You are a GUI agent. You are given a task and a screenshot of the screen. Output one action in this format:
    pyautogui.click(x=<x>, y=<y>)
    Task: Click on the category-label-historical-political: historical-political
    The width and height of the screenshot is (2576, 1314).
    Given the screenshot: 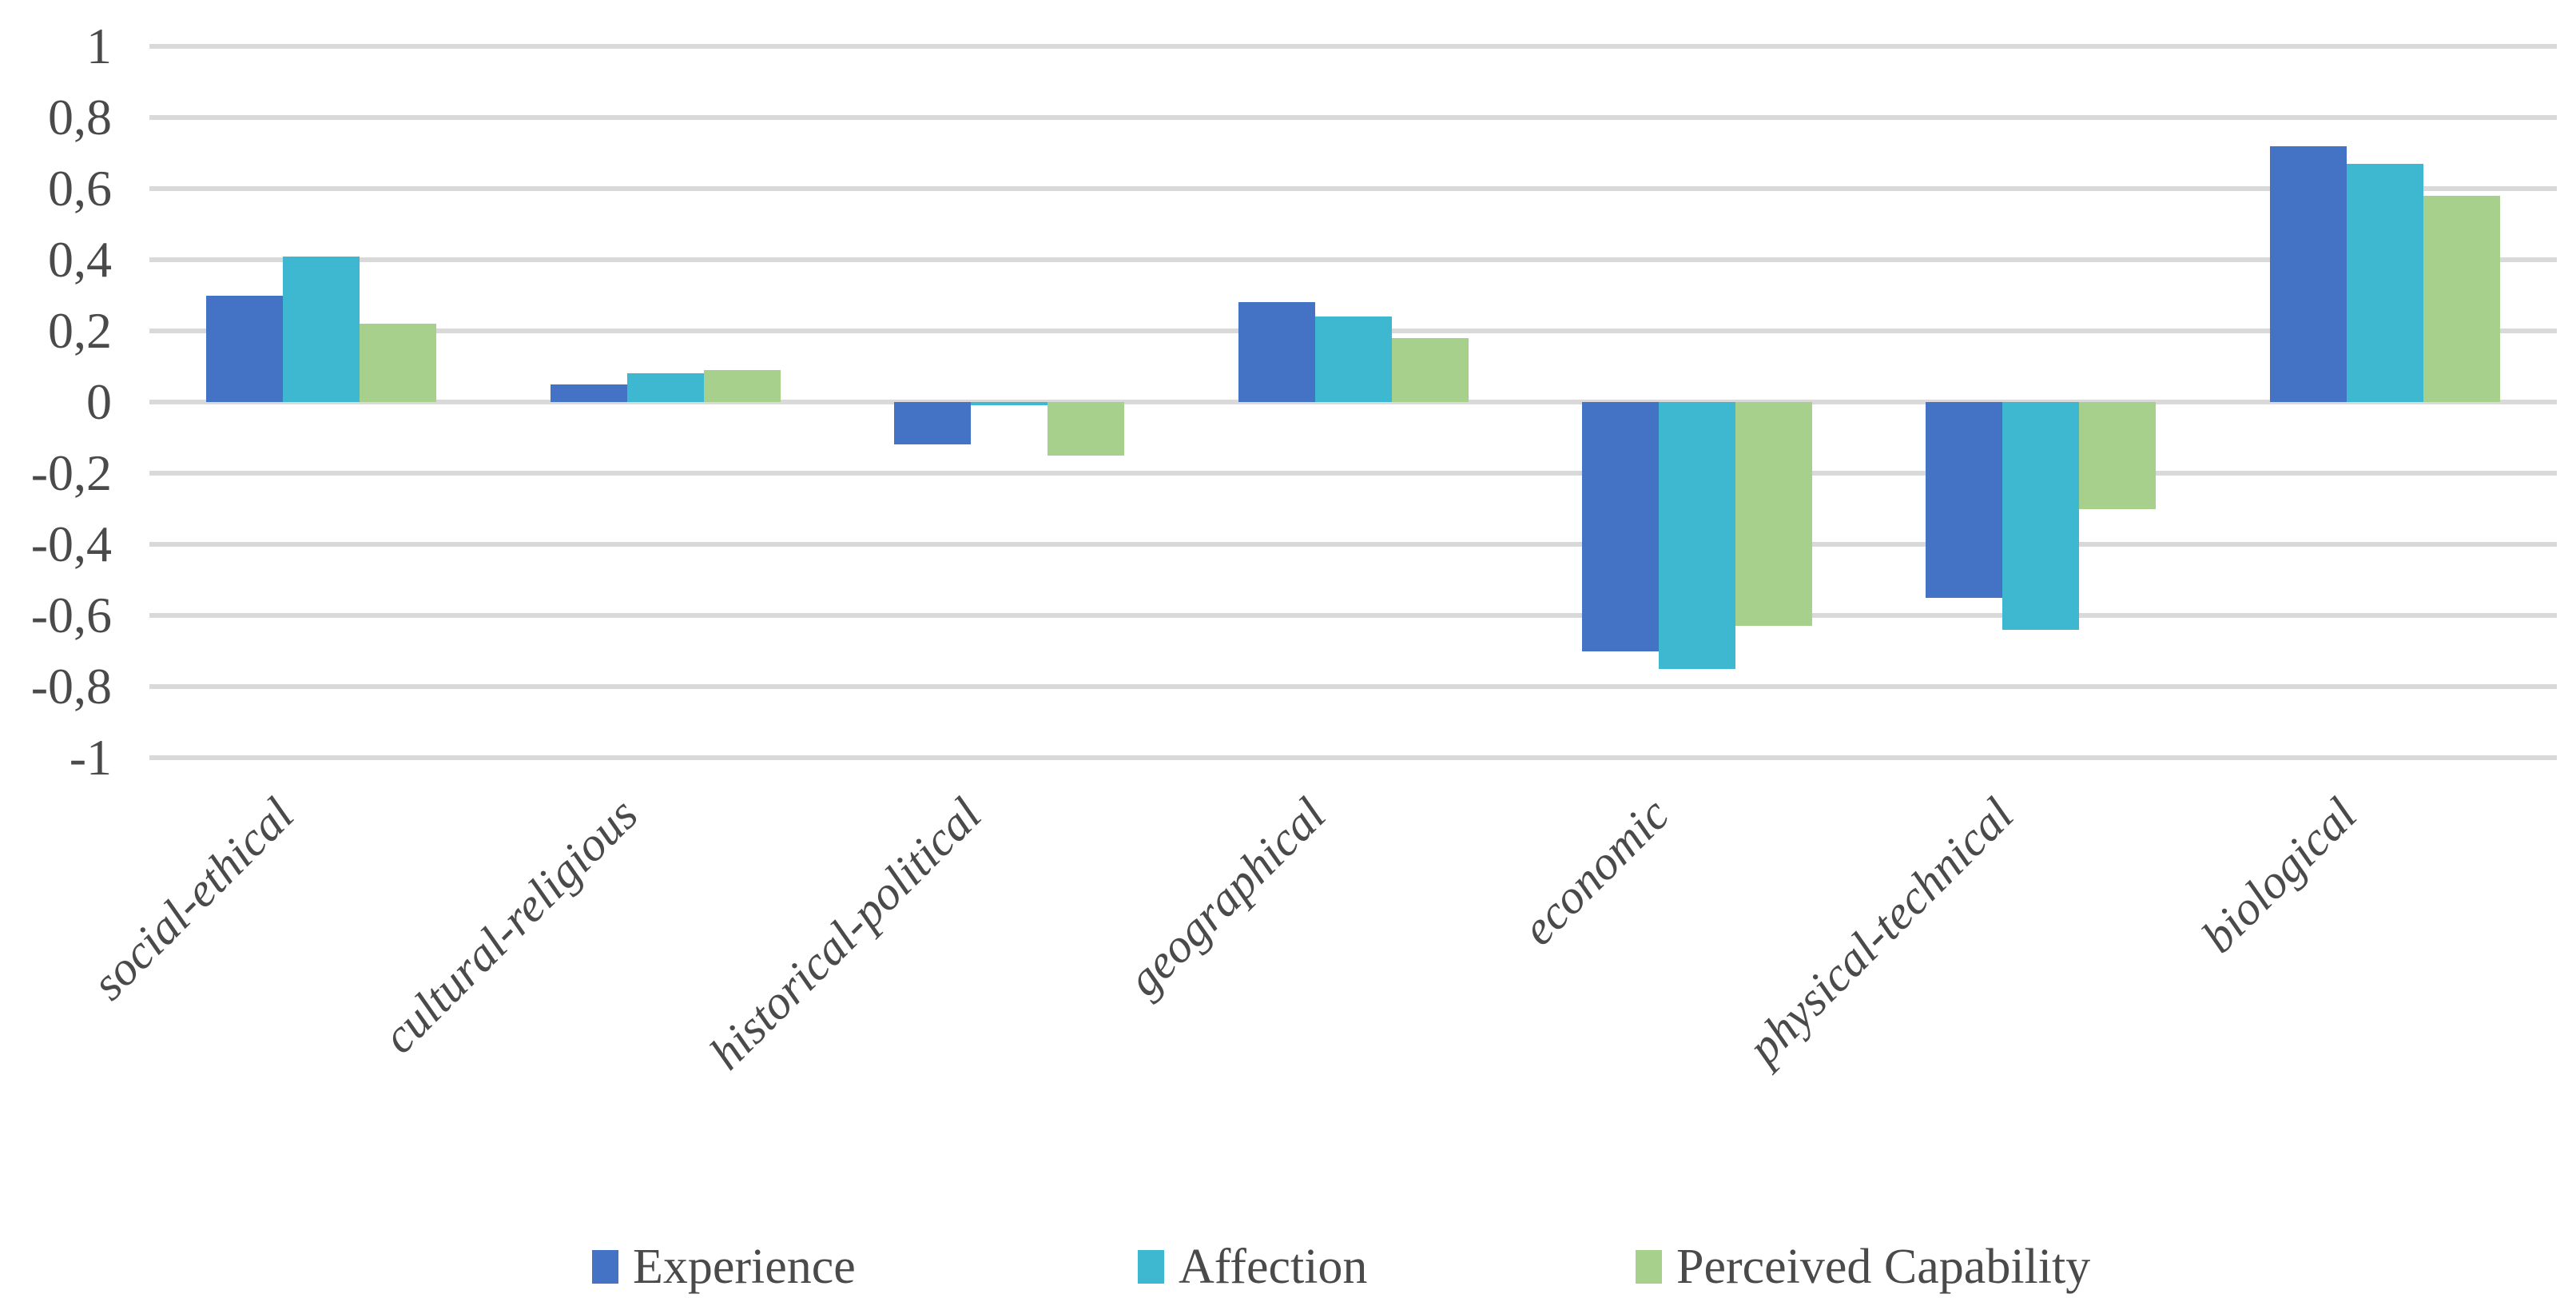 What is the action you would take?
    pyautogui.click(x=845, y=933)
    